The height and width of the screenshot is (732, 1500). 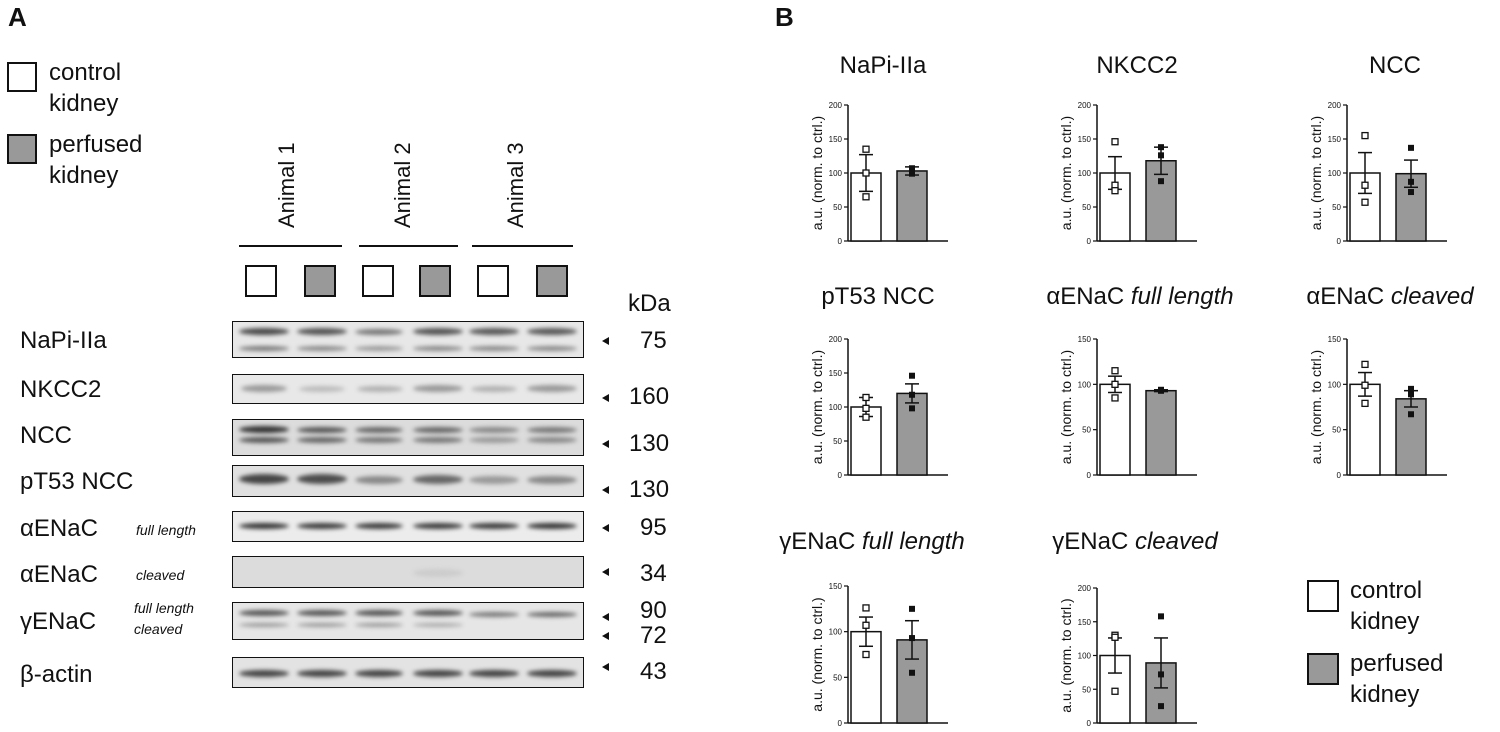 What do you see at coordinates (649, 443) in the screenshot?
I see `kda-ncc: 130` at bounding box center [649, 443].